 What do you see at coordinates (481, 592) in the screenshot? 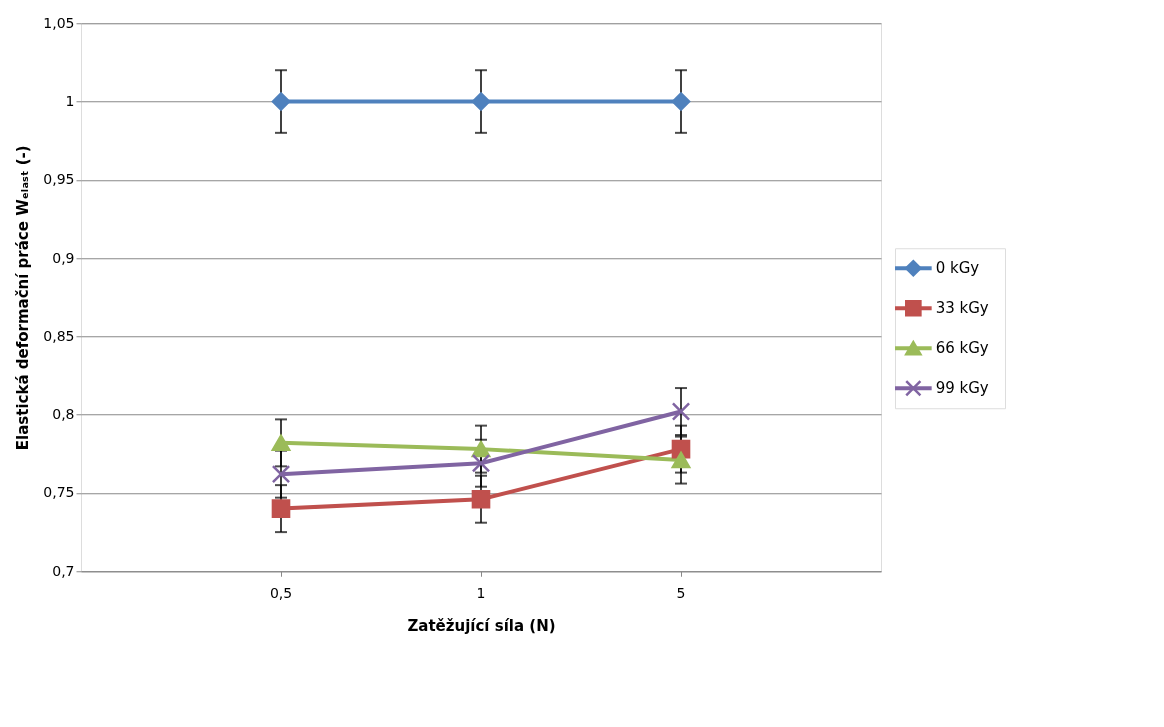
I see `x-tick-label: 1` at bounding box center [481, 592].